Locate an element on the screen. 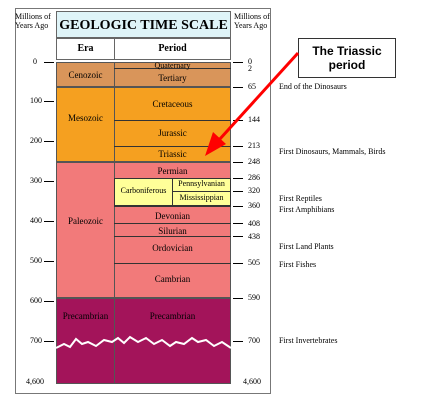  event-first-amphibians: First Amphibians is located at coordinates (307, 209).